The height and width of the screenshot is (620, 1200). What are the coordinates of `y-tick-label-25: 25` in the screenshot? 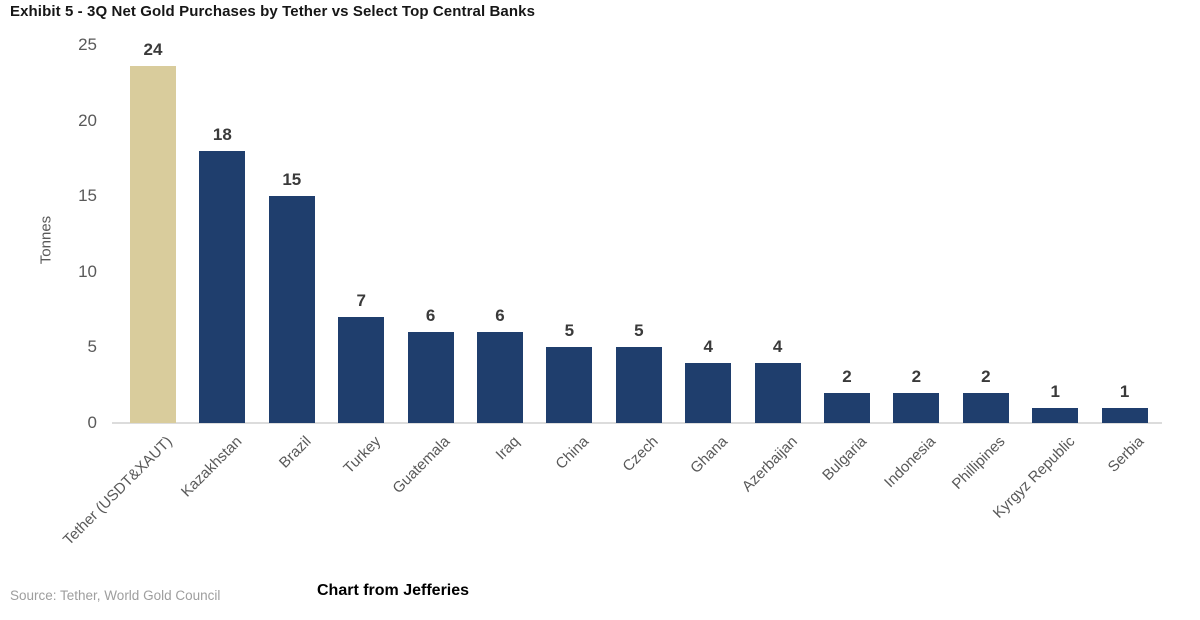 It's located at (87, 44).